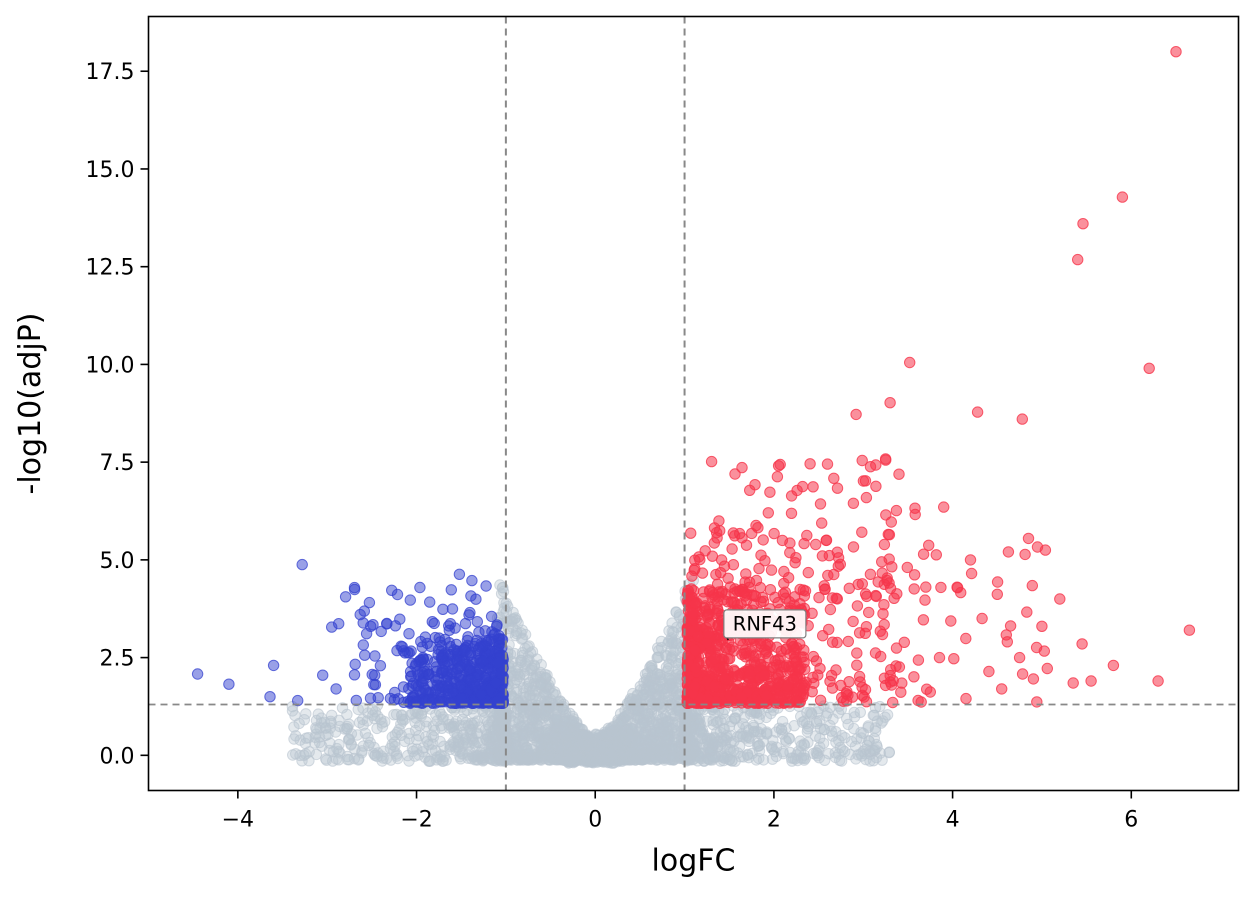 The width and height of the screenshot is (1255, 906). What do you see at coordinates (117, 659) in the screenshot?
I see `y-tick-label: 2.5` at bounding box center [117, 659].